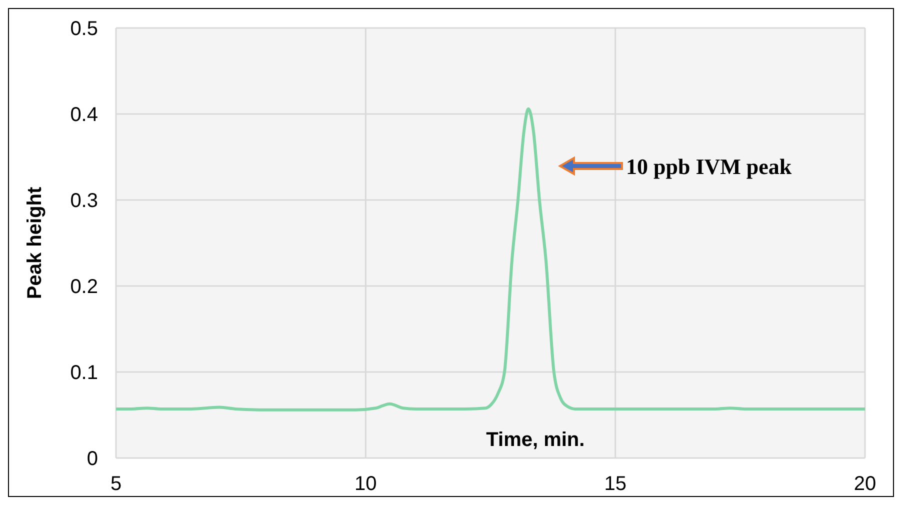  What do you see at coordinates (709, 166) in the screenshot?
I see `annotation: 10 ppb IVM peak` at bounding box center [709, 166].